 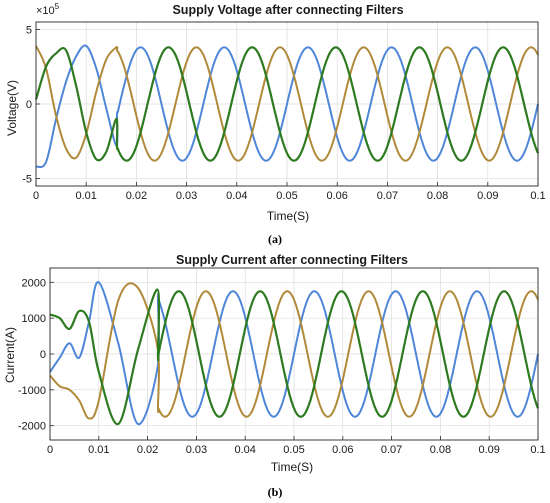 What do you see at coordinates (36, 355) in the screenshot?
I see `current-y-ticks: -2000 -1000 0 1000 2000` at bounding box center [36, 355].